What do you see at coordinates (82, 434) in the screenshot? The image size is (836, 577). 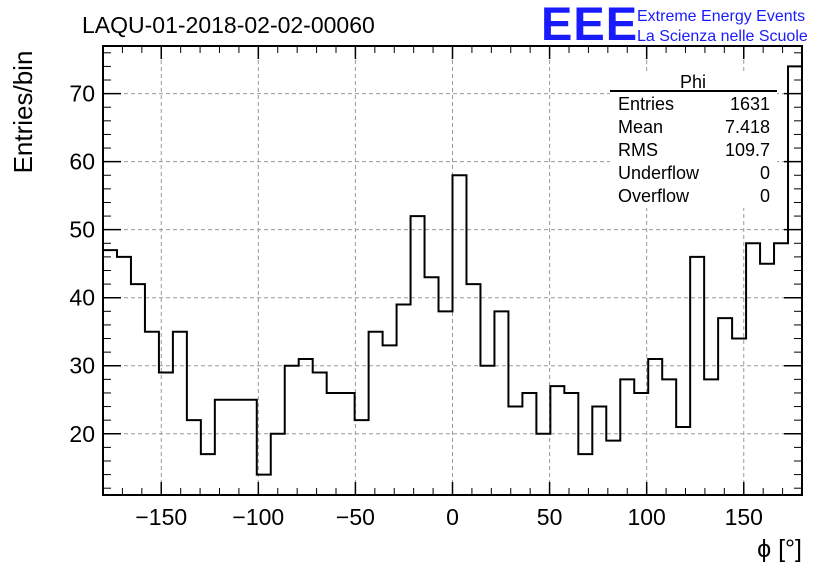 I see `y-tick-label: 20` at bounding box center [82, 434].